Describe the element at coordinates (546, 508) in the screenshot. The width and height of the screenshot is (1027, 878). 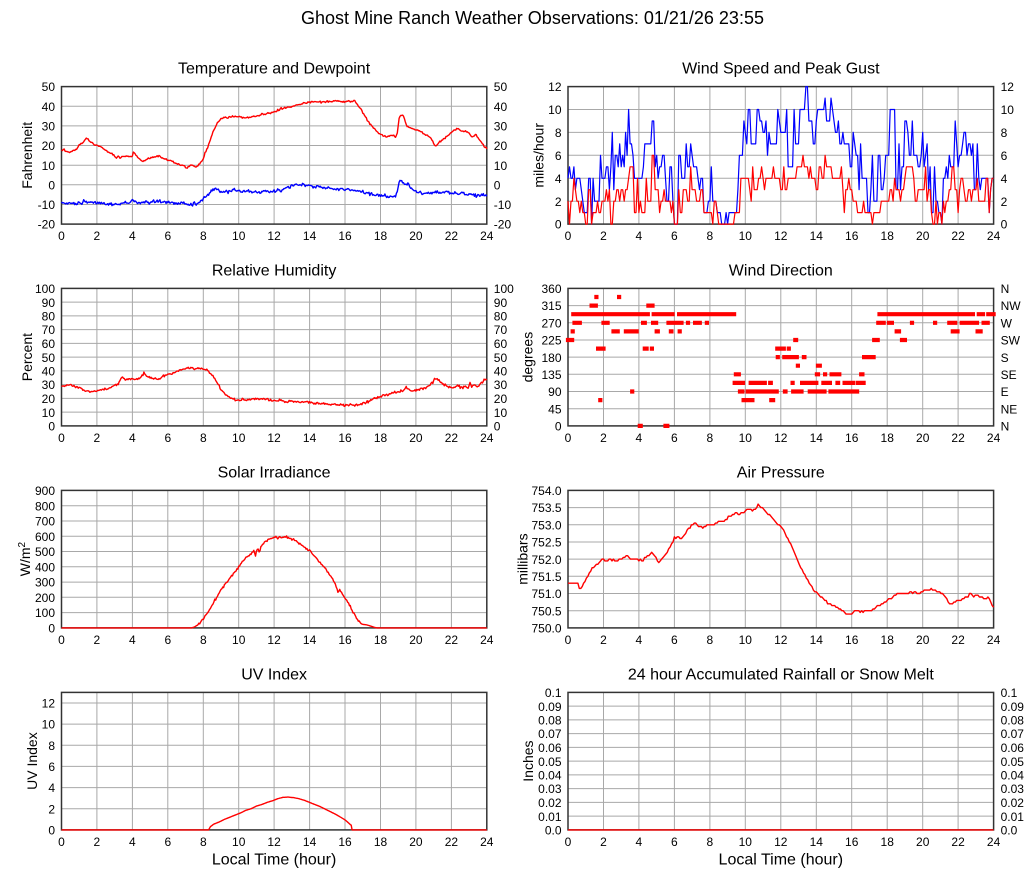
I see `svg-text: 753.5` at that location.